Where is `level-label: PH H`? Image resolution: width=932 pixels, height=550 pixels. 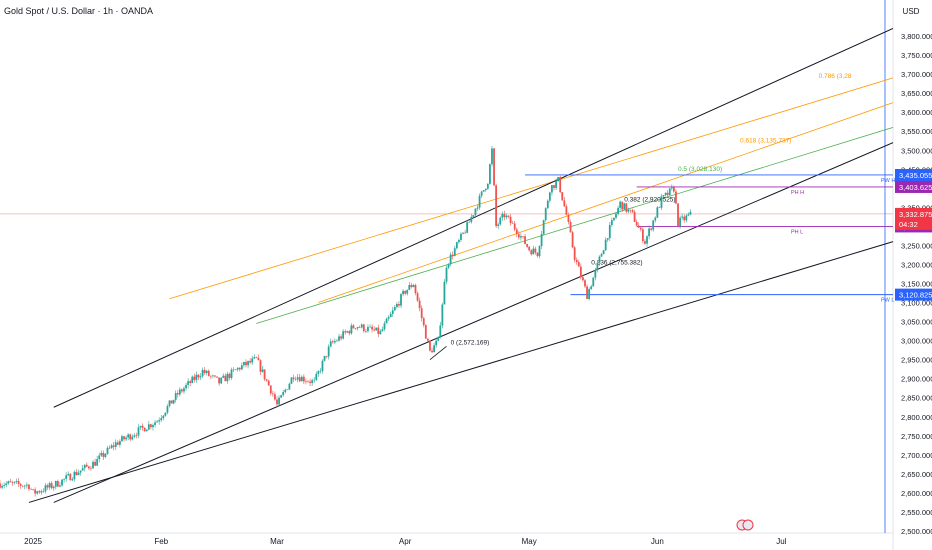
level-label: PH H is located at coordinates (797, 193).